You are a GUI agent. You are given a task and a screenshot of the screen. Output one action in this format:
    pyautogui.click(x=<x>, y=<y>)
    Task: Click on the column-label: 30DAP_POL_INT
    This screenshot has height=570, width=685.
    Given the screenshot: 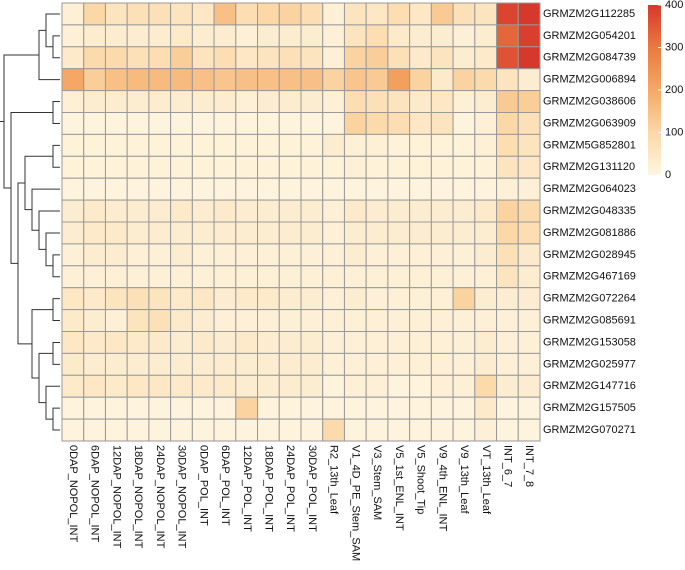 What is the action you would take?
    pyautogui.click(x=312, y=488)
    